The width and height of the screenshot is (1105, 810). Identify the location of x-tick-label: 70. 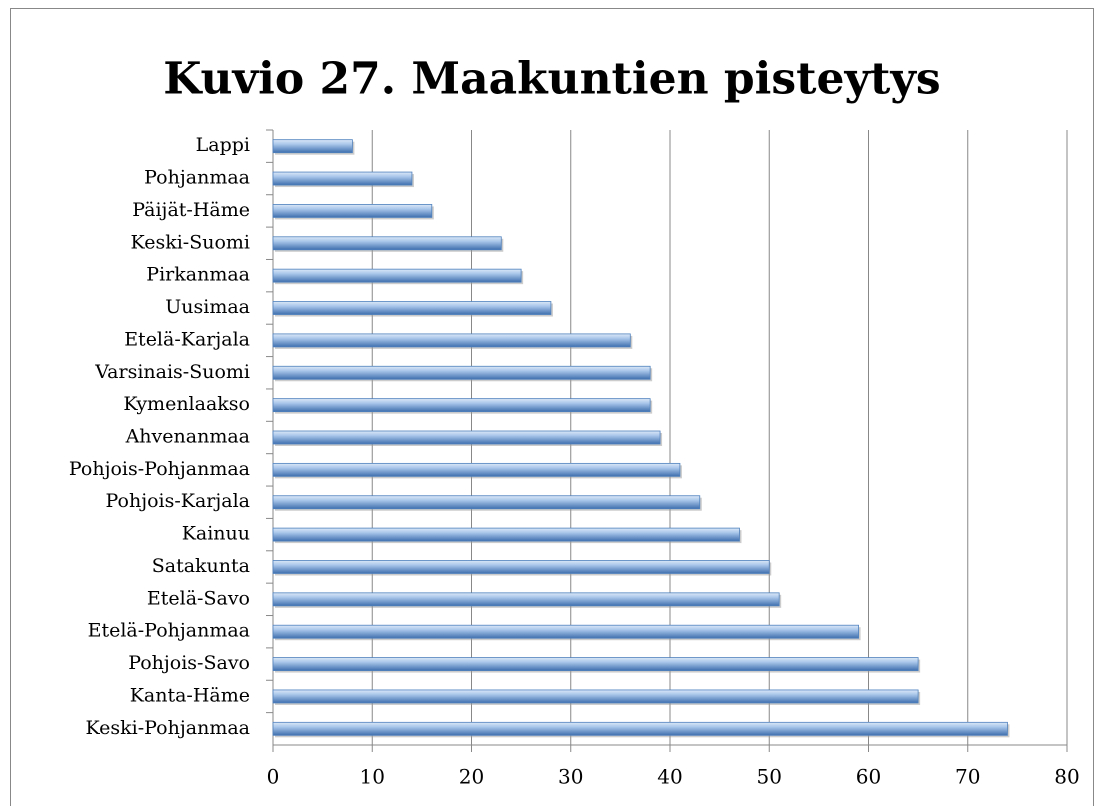
(967, 777).